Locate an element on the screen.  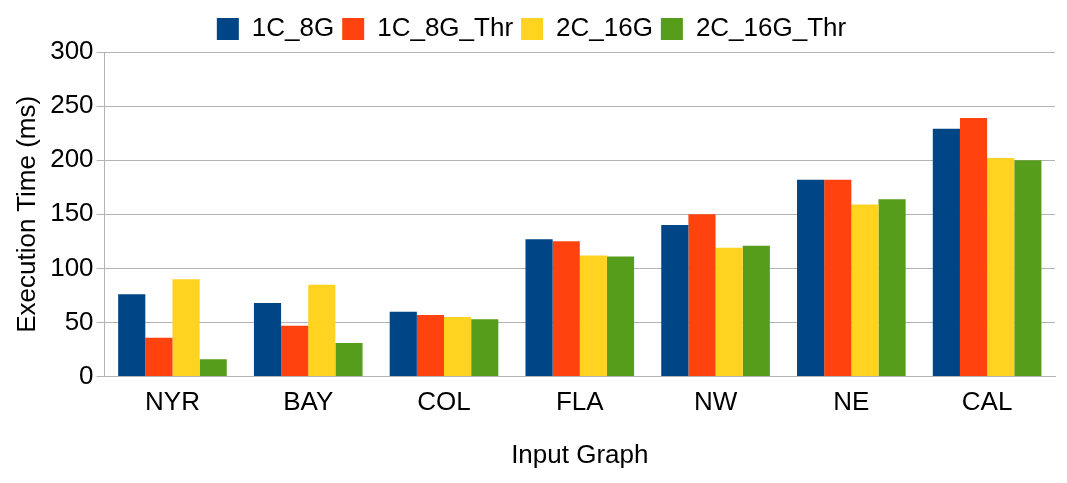
legend-label: 2C_16G is located at coordinates (604, 27).